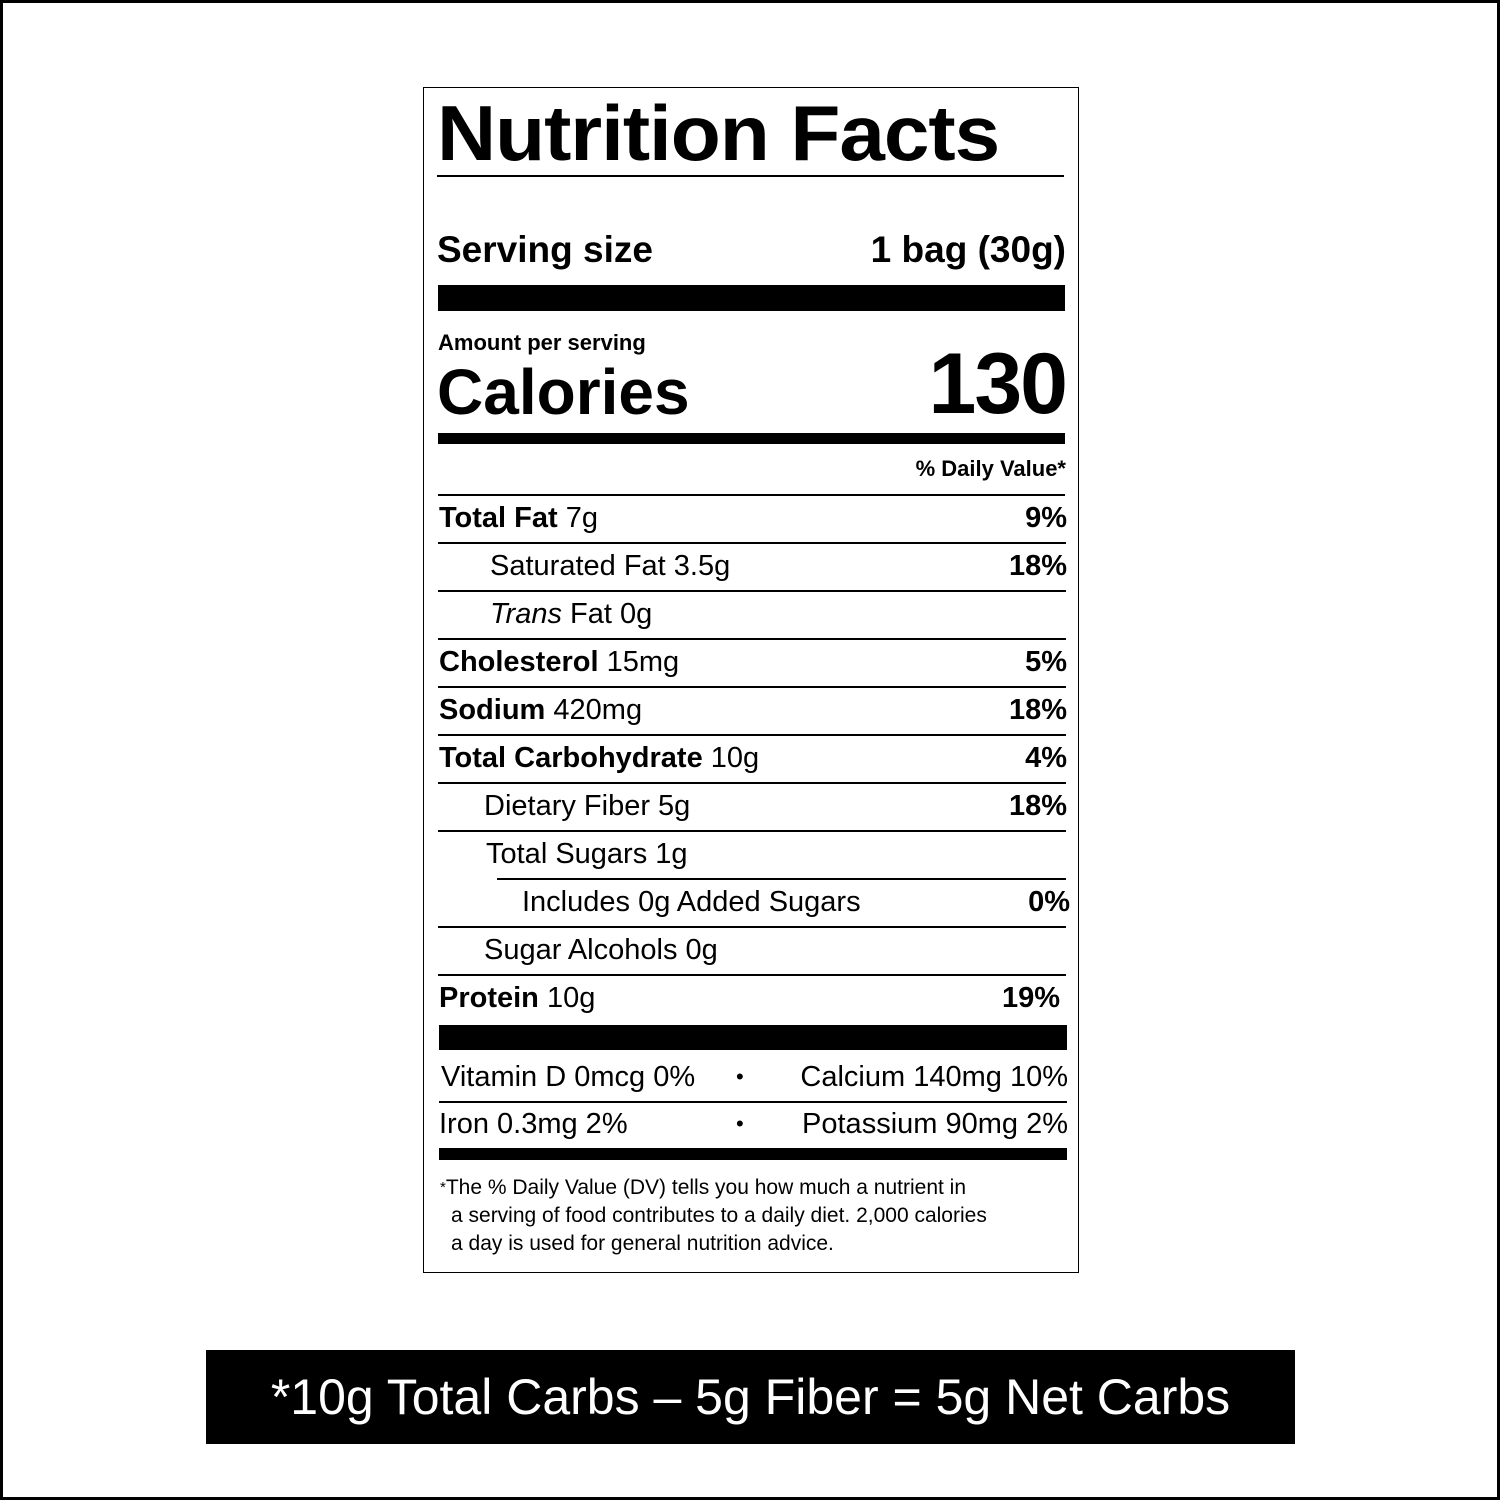  I want to click on serving-size-label: Serving size, so click(545, 249).